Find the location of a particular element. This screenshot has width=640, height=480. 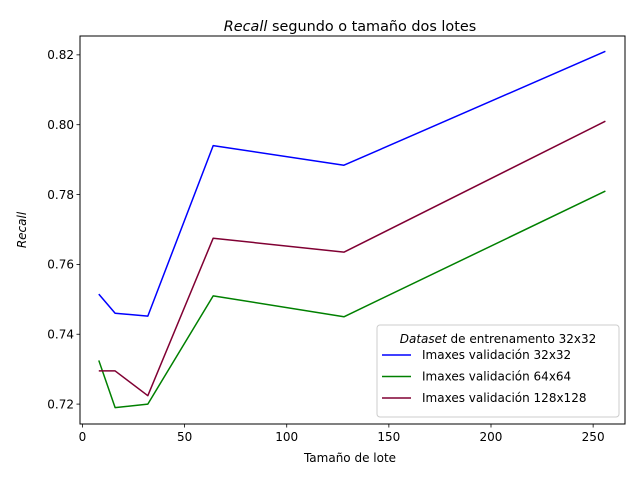

y-axis-label: Recall is located at coordinates (22, 229).